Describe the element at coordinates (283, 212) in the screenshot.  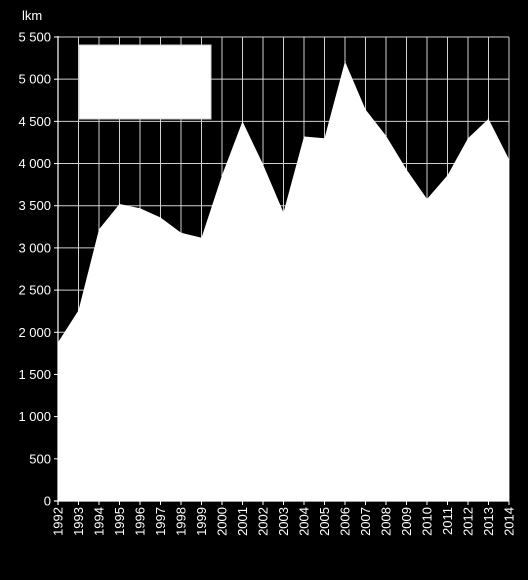
I see `data-point-2003` at that location.